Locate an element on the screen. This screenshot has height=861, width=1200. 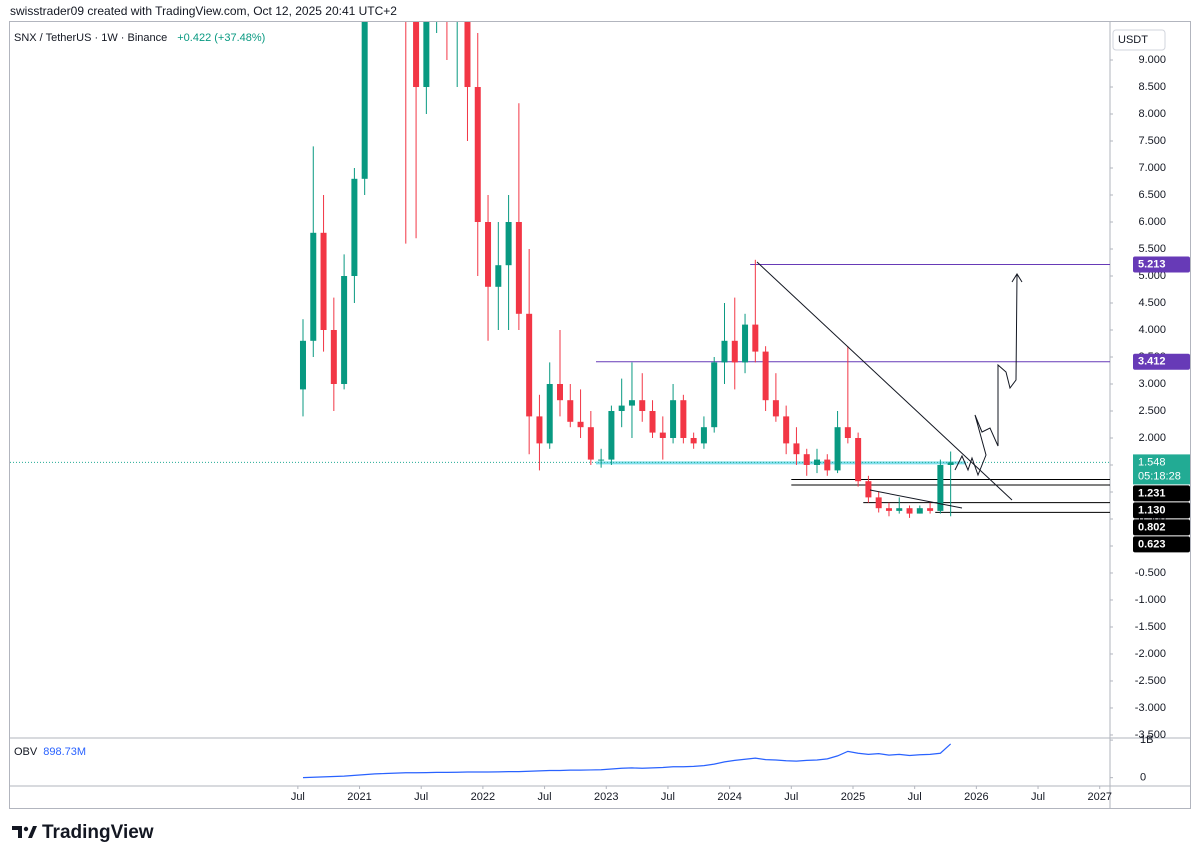
level-label: 1.231 is located at coordinates (1152, 493).